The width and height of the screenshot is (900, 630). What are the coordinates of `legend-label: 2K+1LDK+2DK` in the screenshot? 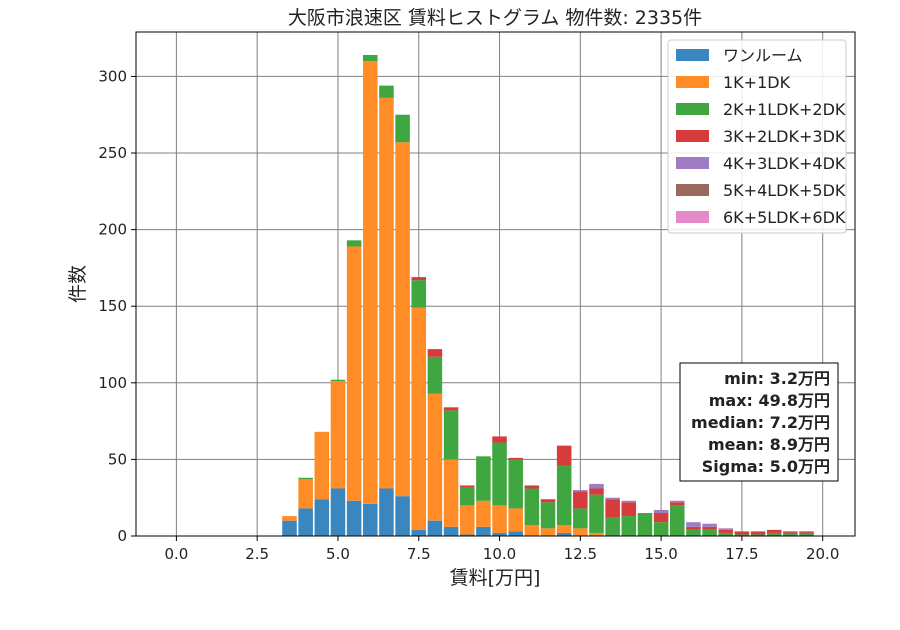 It's located at (784, 109).